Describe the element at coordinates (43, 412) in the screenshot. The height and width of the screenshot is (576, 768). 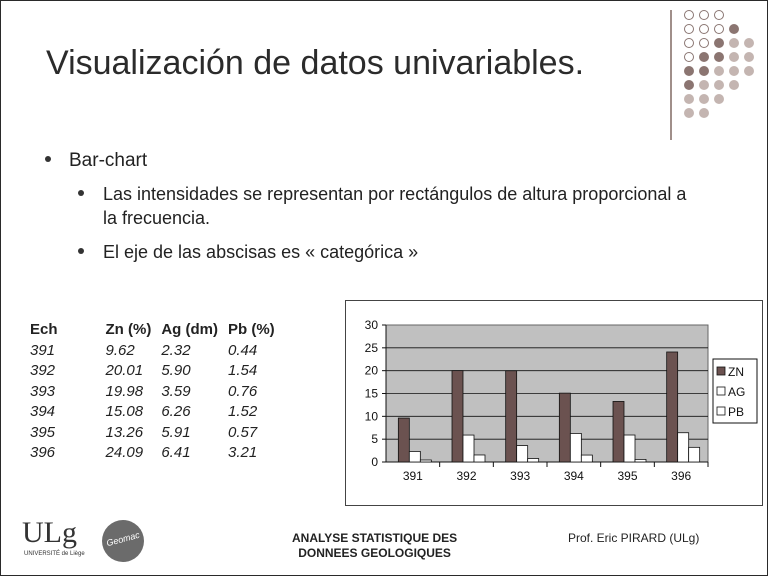
I see `table-cell: 394` at that location.